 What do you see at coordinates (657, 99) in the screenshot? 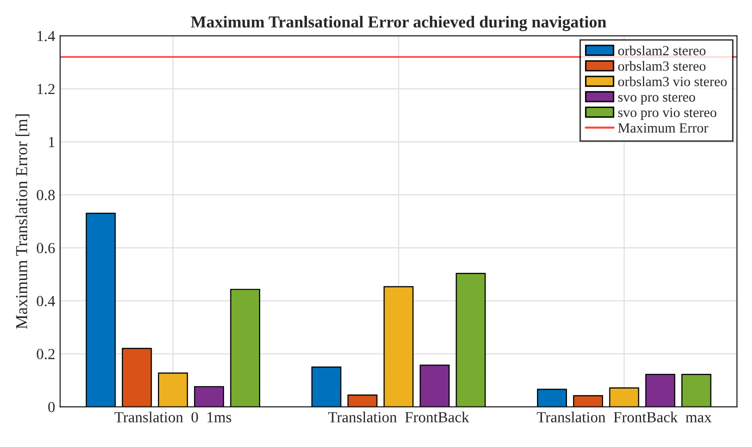
I see `legend-label: svo pro stereo` at bounding box center [657, 99].